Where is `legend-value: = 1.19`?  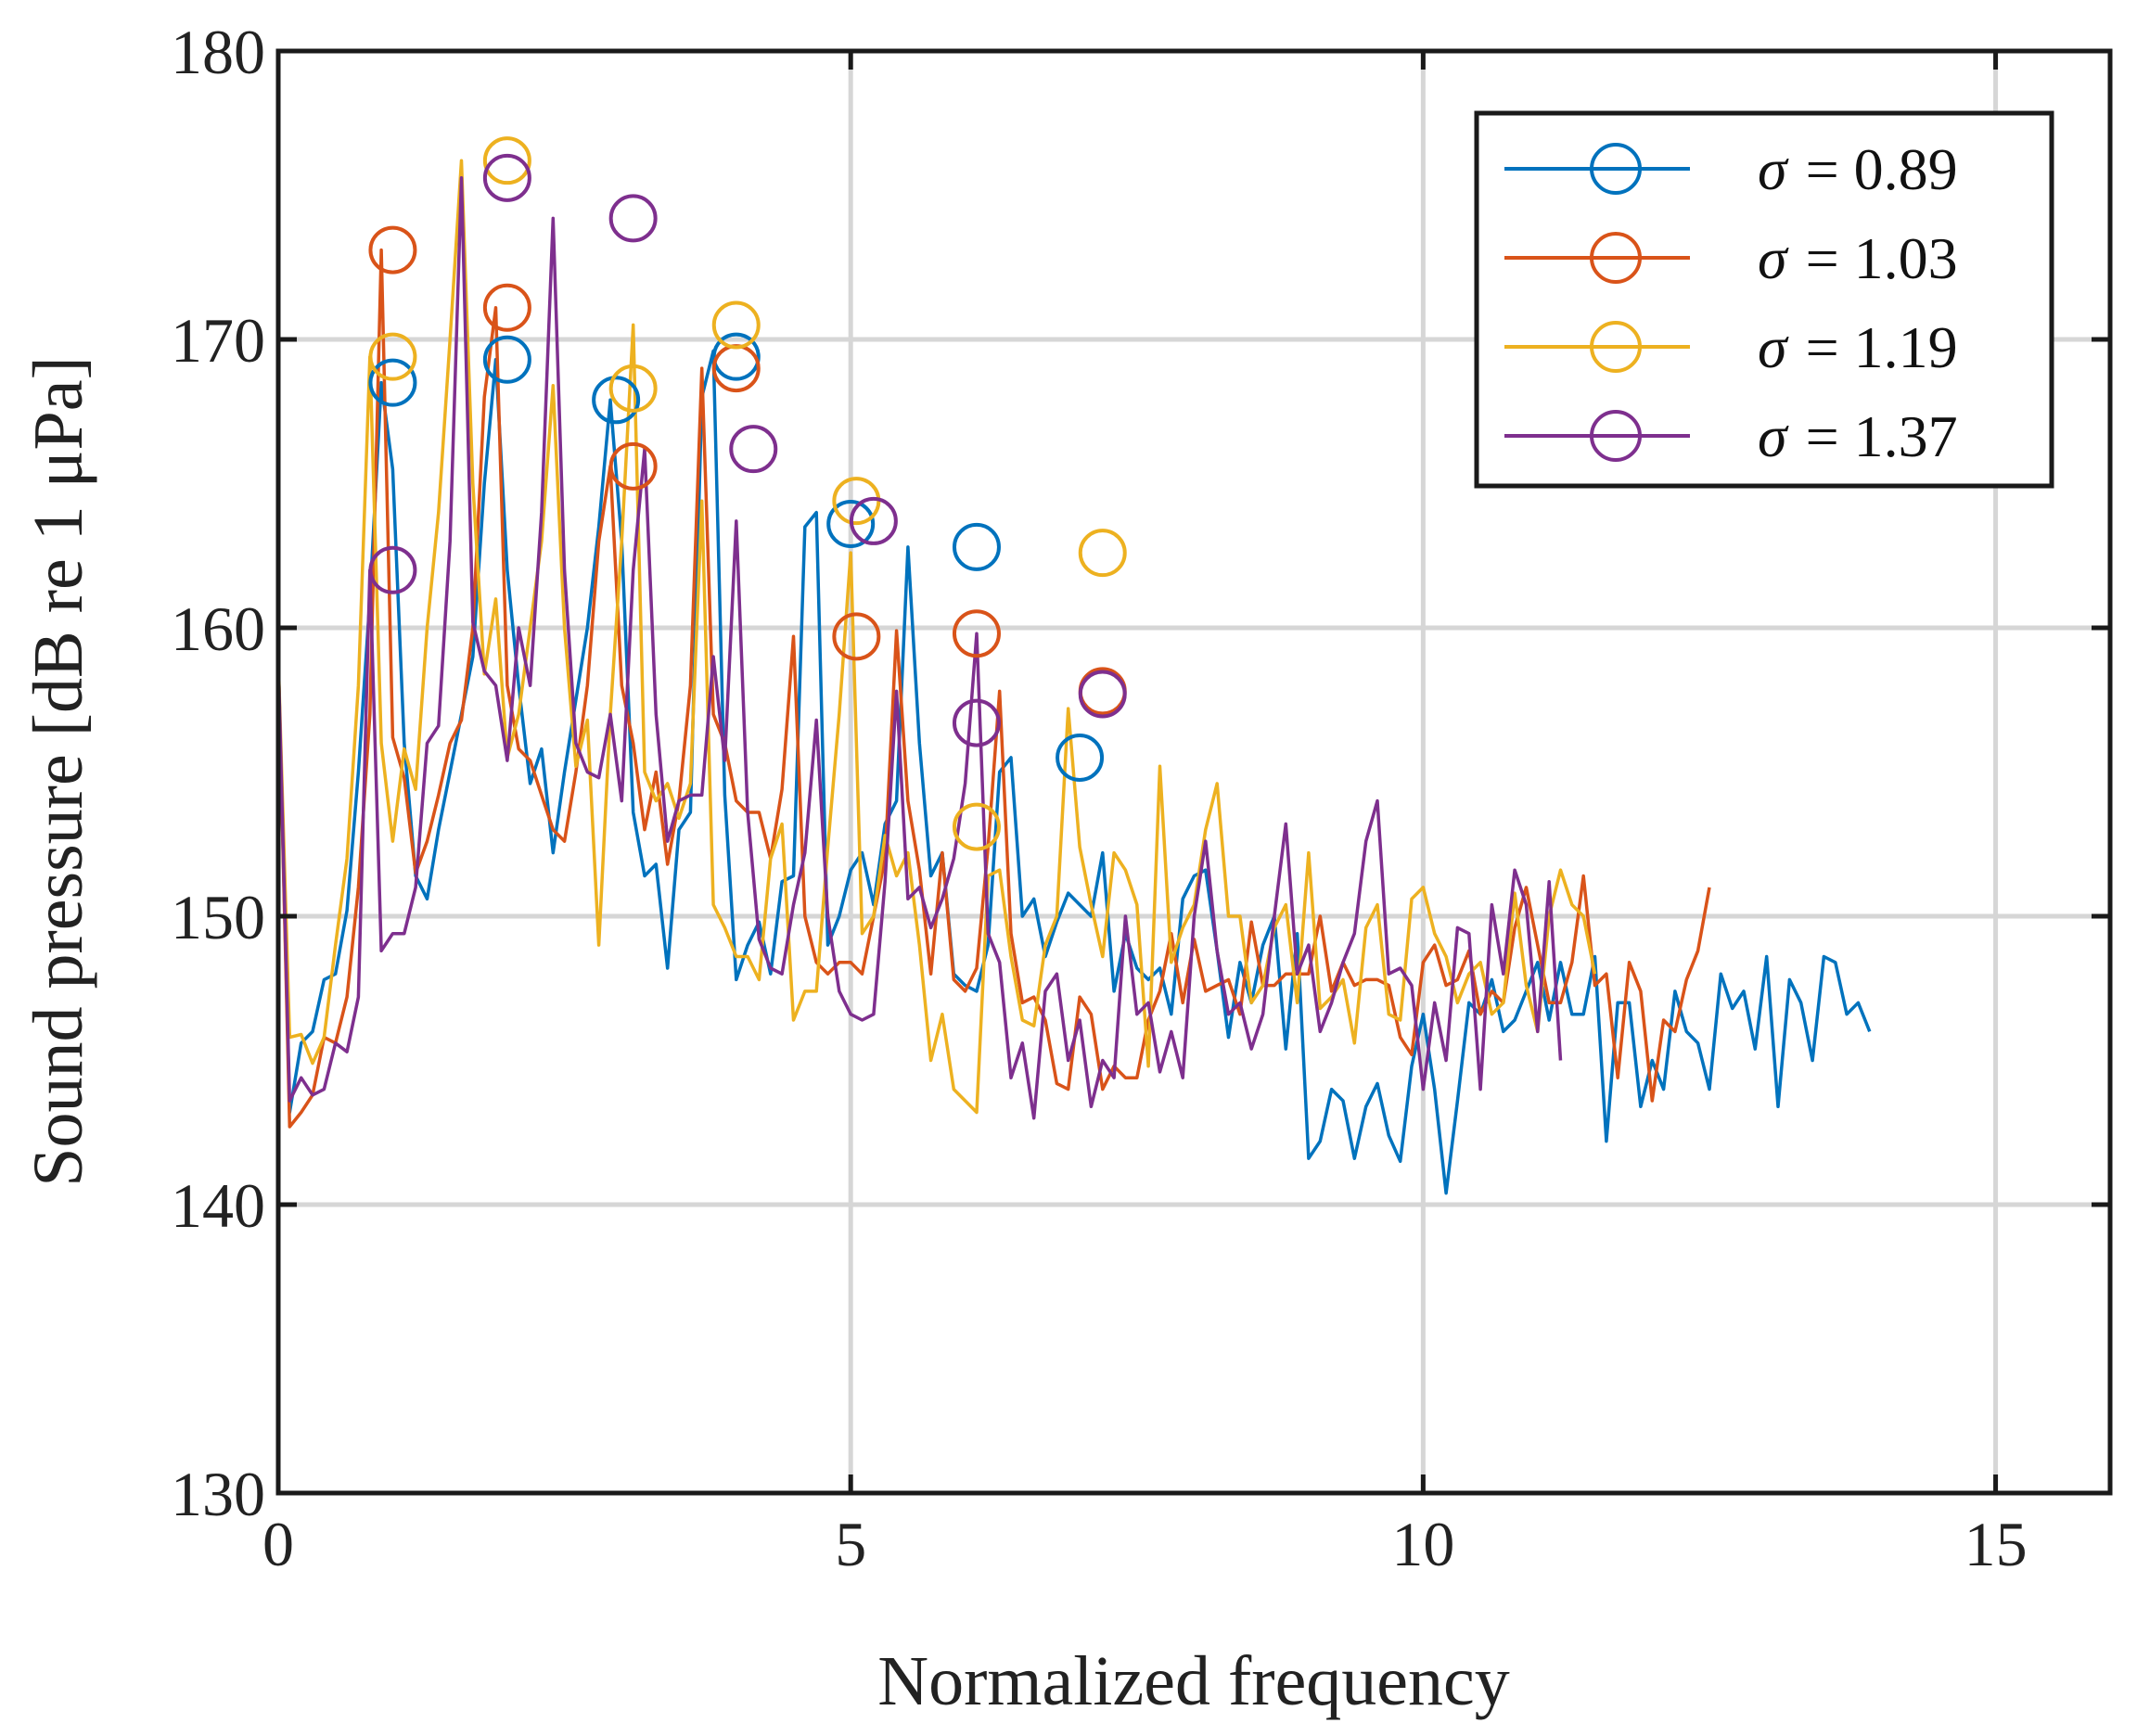
legend-value: = 1.19 is located at coordinates (1882, 347).